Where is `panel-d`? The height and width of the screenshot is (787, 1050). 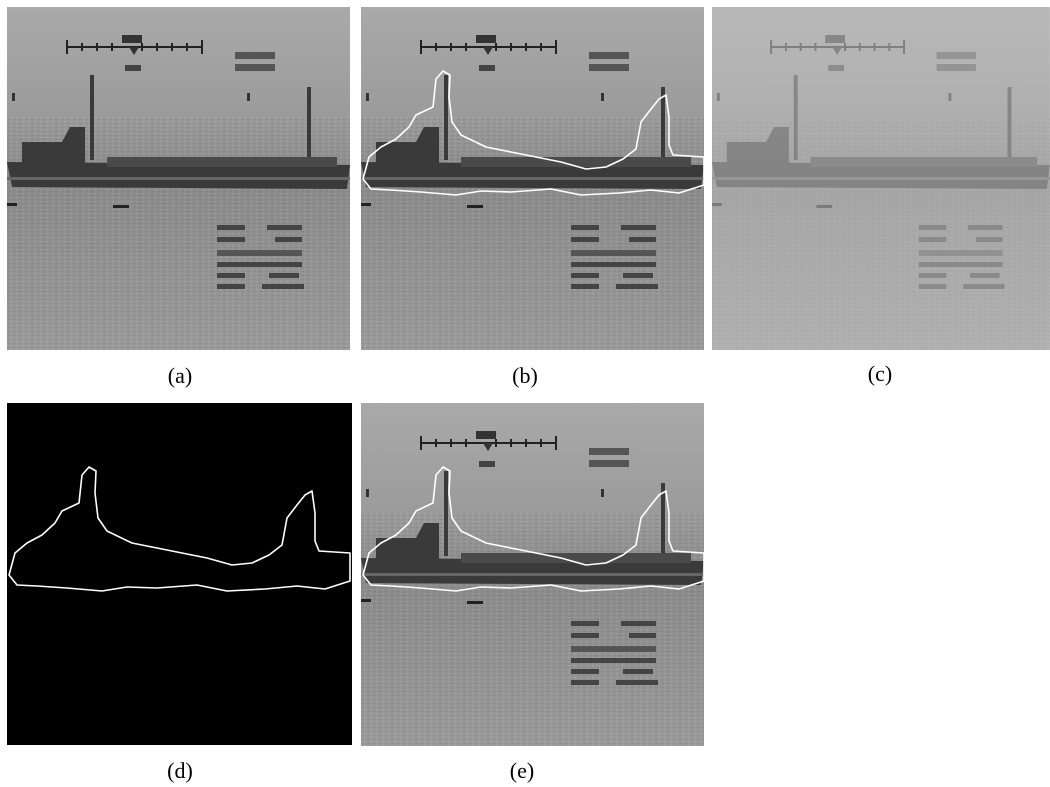
panel-d is located at coordinates (179, 574).